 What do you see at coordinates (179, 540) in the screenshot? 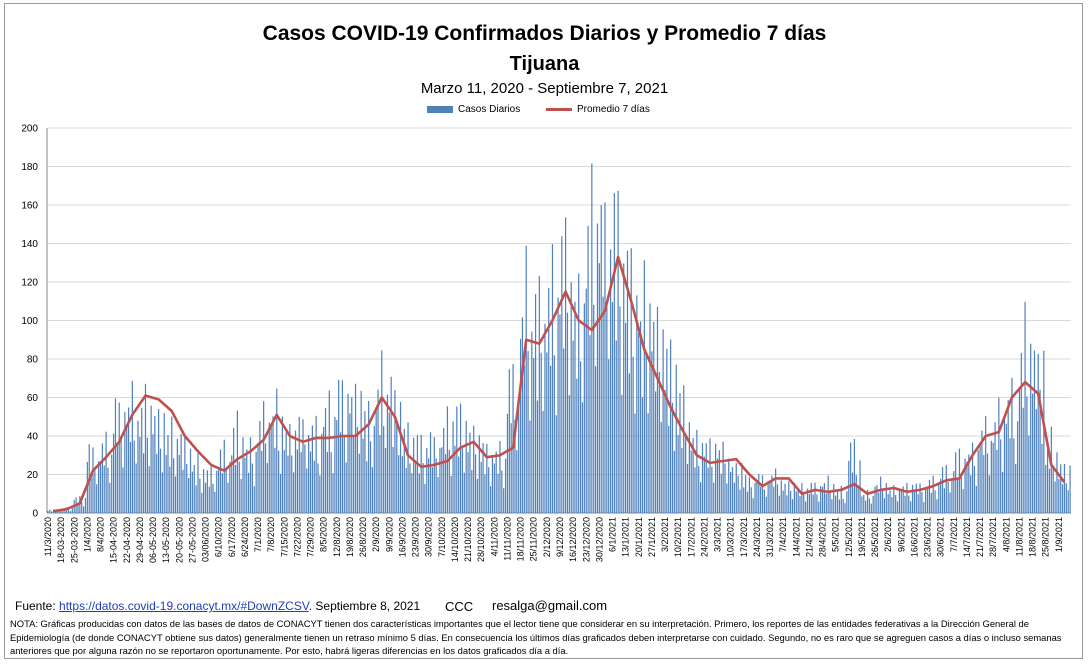
I see `x-tick-label: 20-05-2020` at bounding box center [179, 540].